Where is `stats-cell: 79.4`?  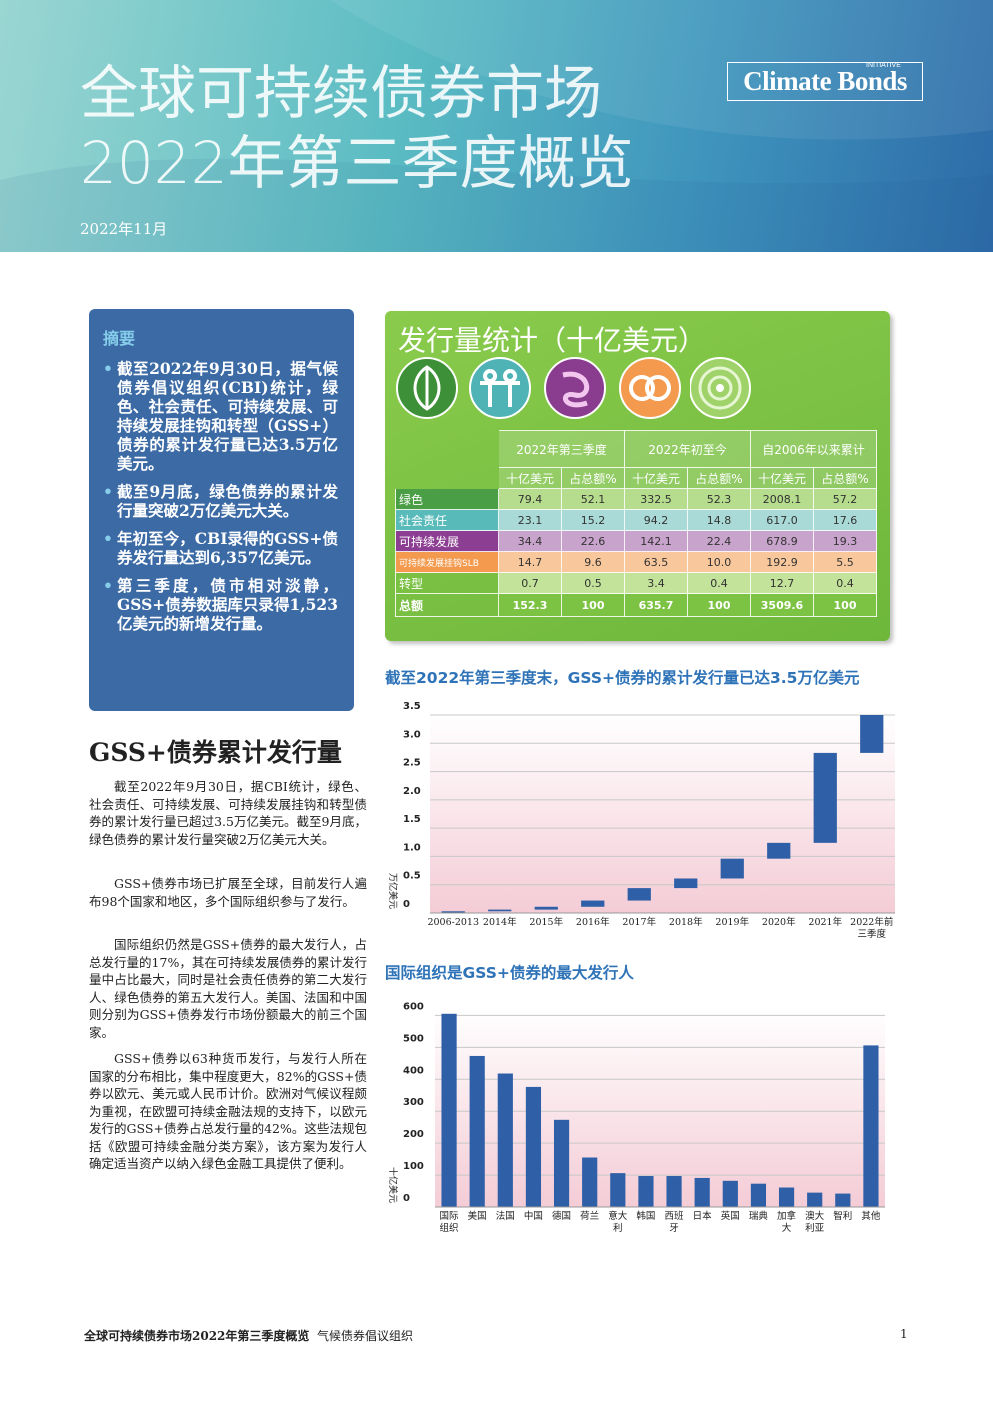 stats-cell: 79.4 is located at coordinates (530, 499).